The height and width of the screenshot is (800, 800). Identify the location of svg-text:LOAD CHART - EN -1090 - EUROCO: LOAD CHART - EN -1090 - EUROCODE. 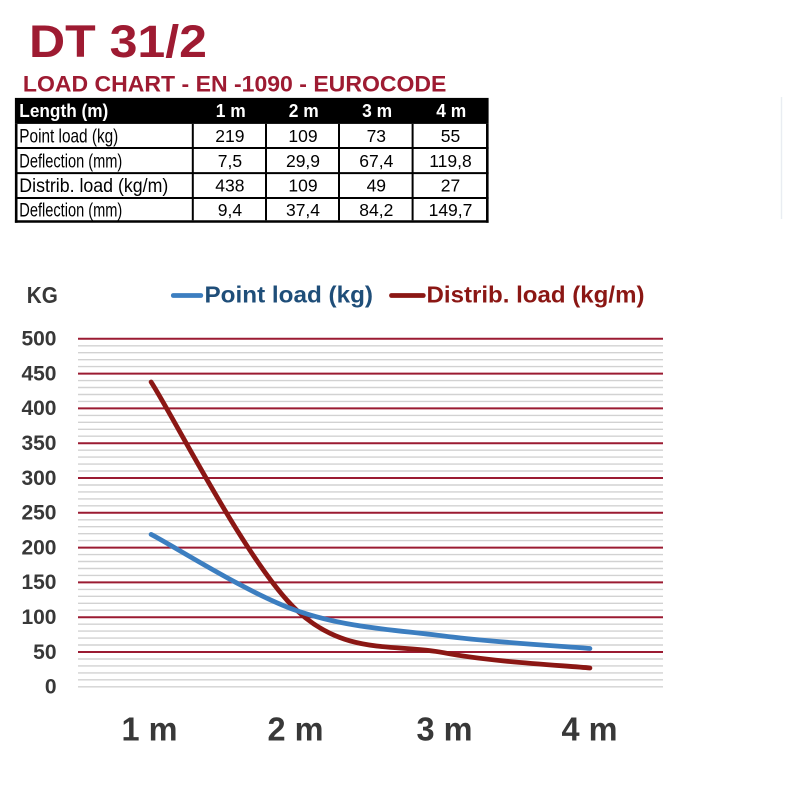
(235, 84).